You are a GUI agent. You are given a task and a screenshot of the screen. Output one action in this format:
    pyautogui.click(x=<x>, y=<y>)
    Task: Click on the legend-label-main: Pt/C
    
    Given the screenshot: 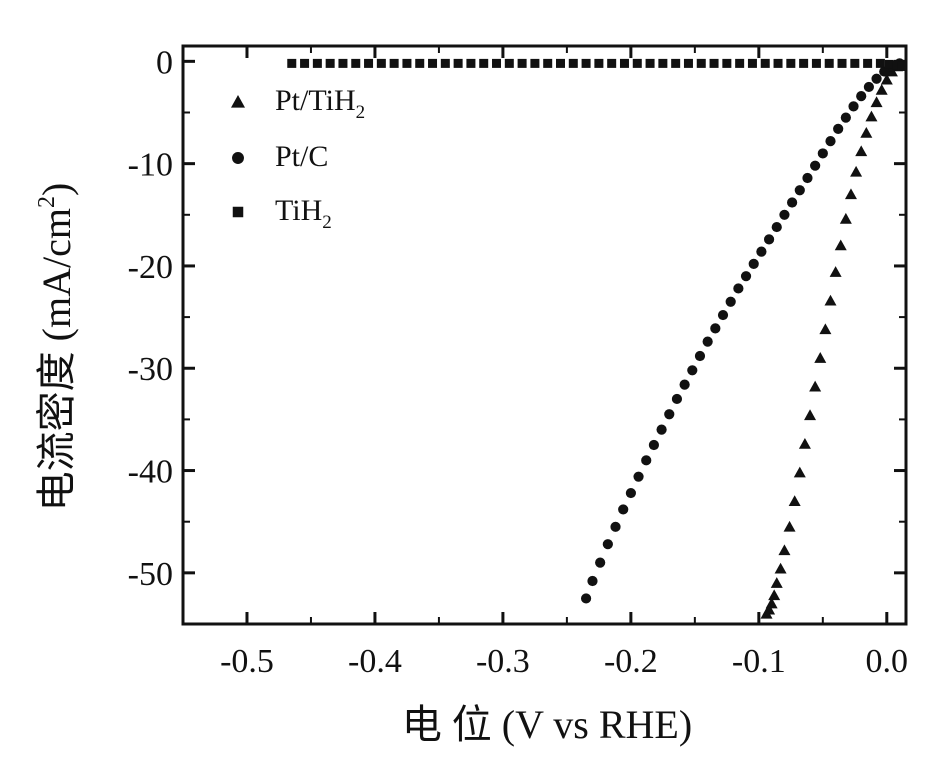 What is the action you would take?
    pyautogui.click(x=301, y=156)
    